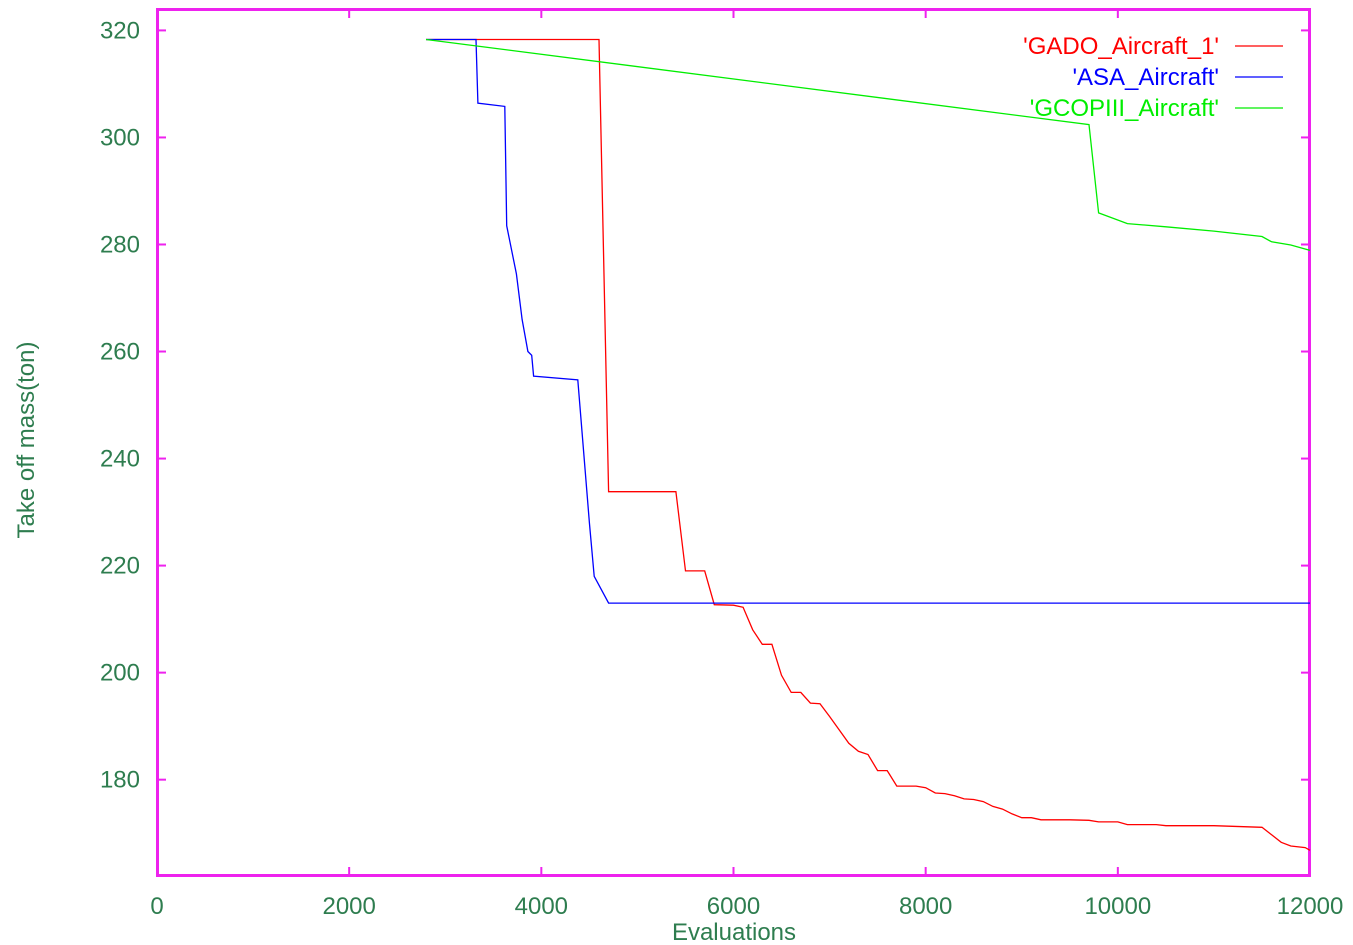 The height and width of the screenshot is (945, 1353). I want to click on x-tick-label: 4000, so click(541, 906).